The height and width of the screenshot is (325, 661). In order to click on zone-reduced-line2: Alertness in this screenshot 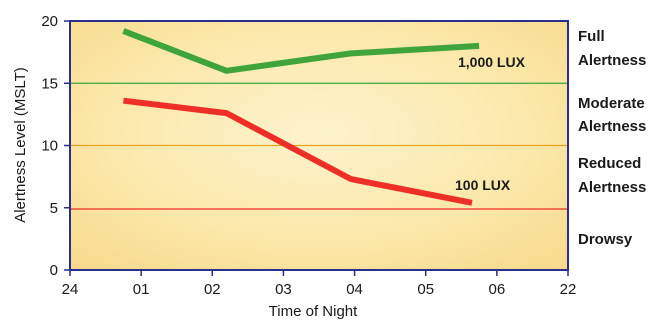, I will do `click(612, 187)`.